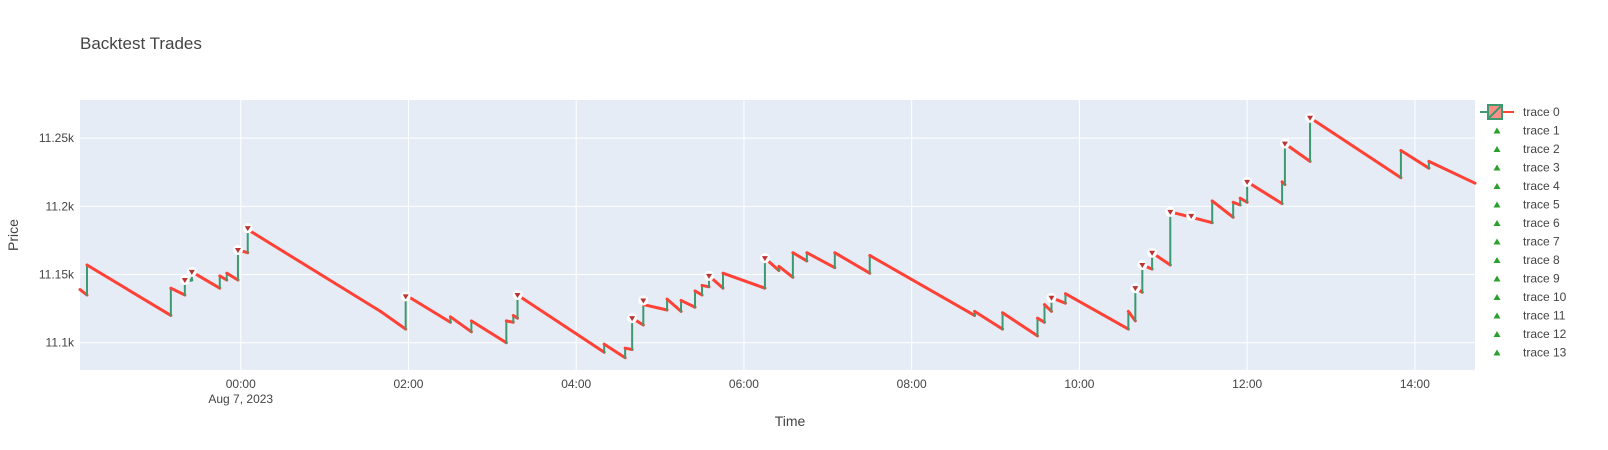  What do you see at coordinates (1541, 168) in the screenshot?
I see `legend-label: trace 3` at bounding box center [1541, 168].